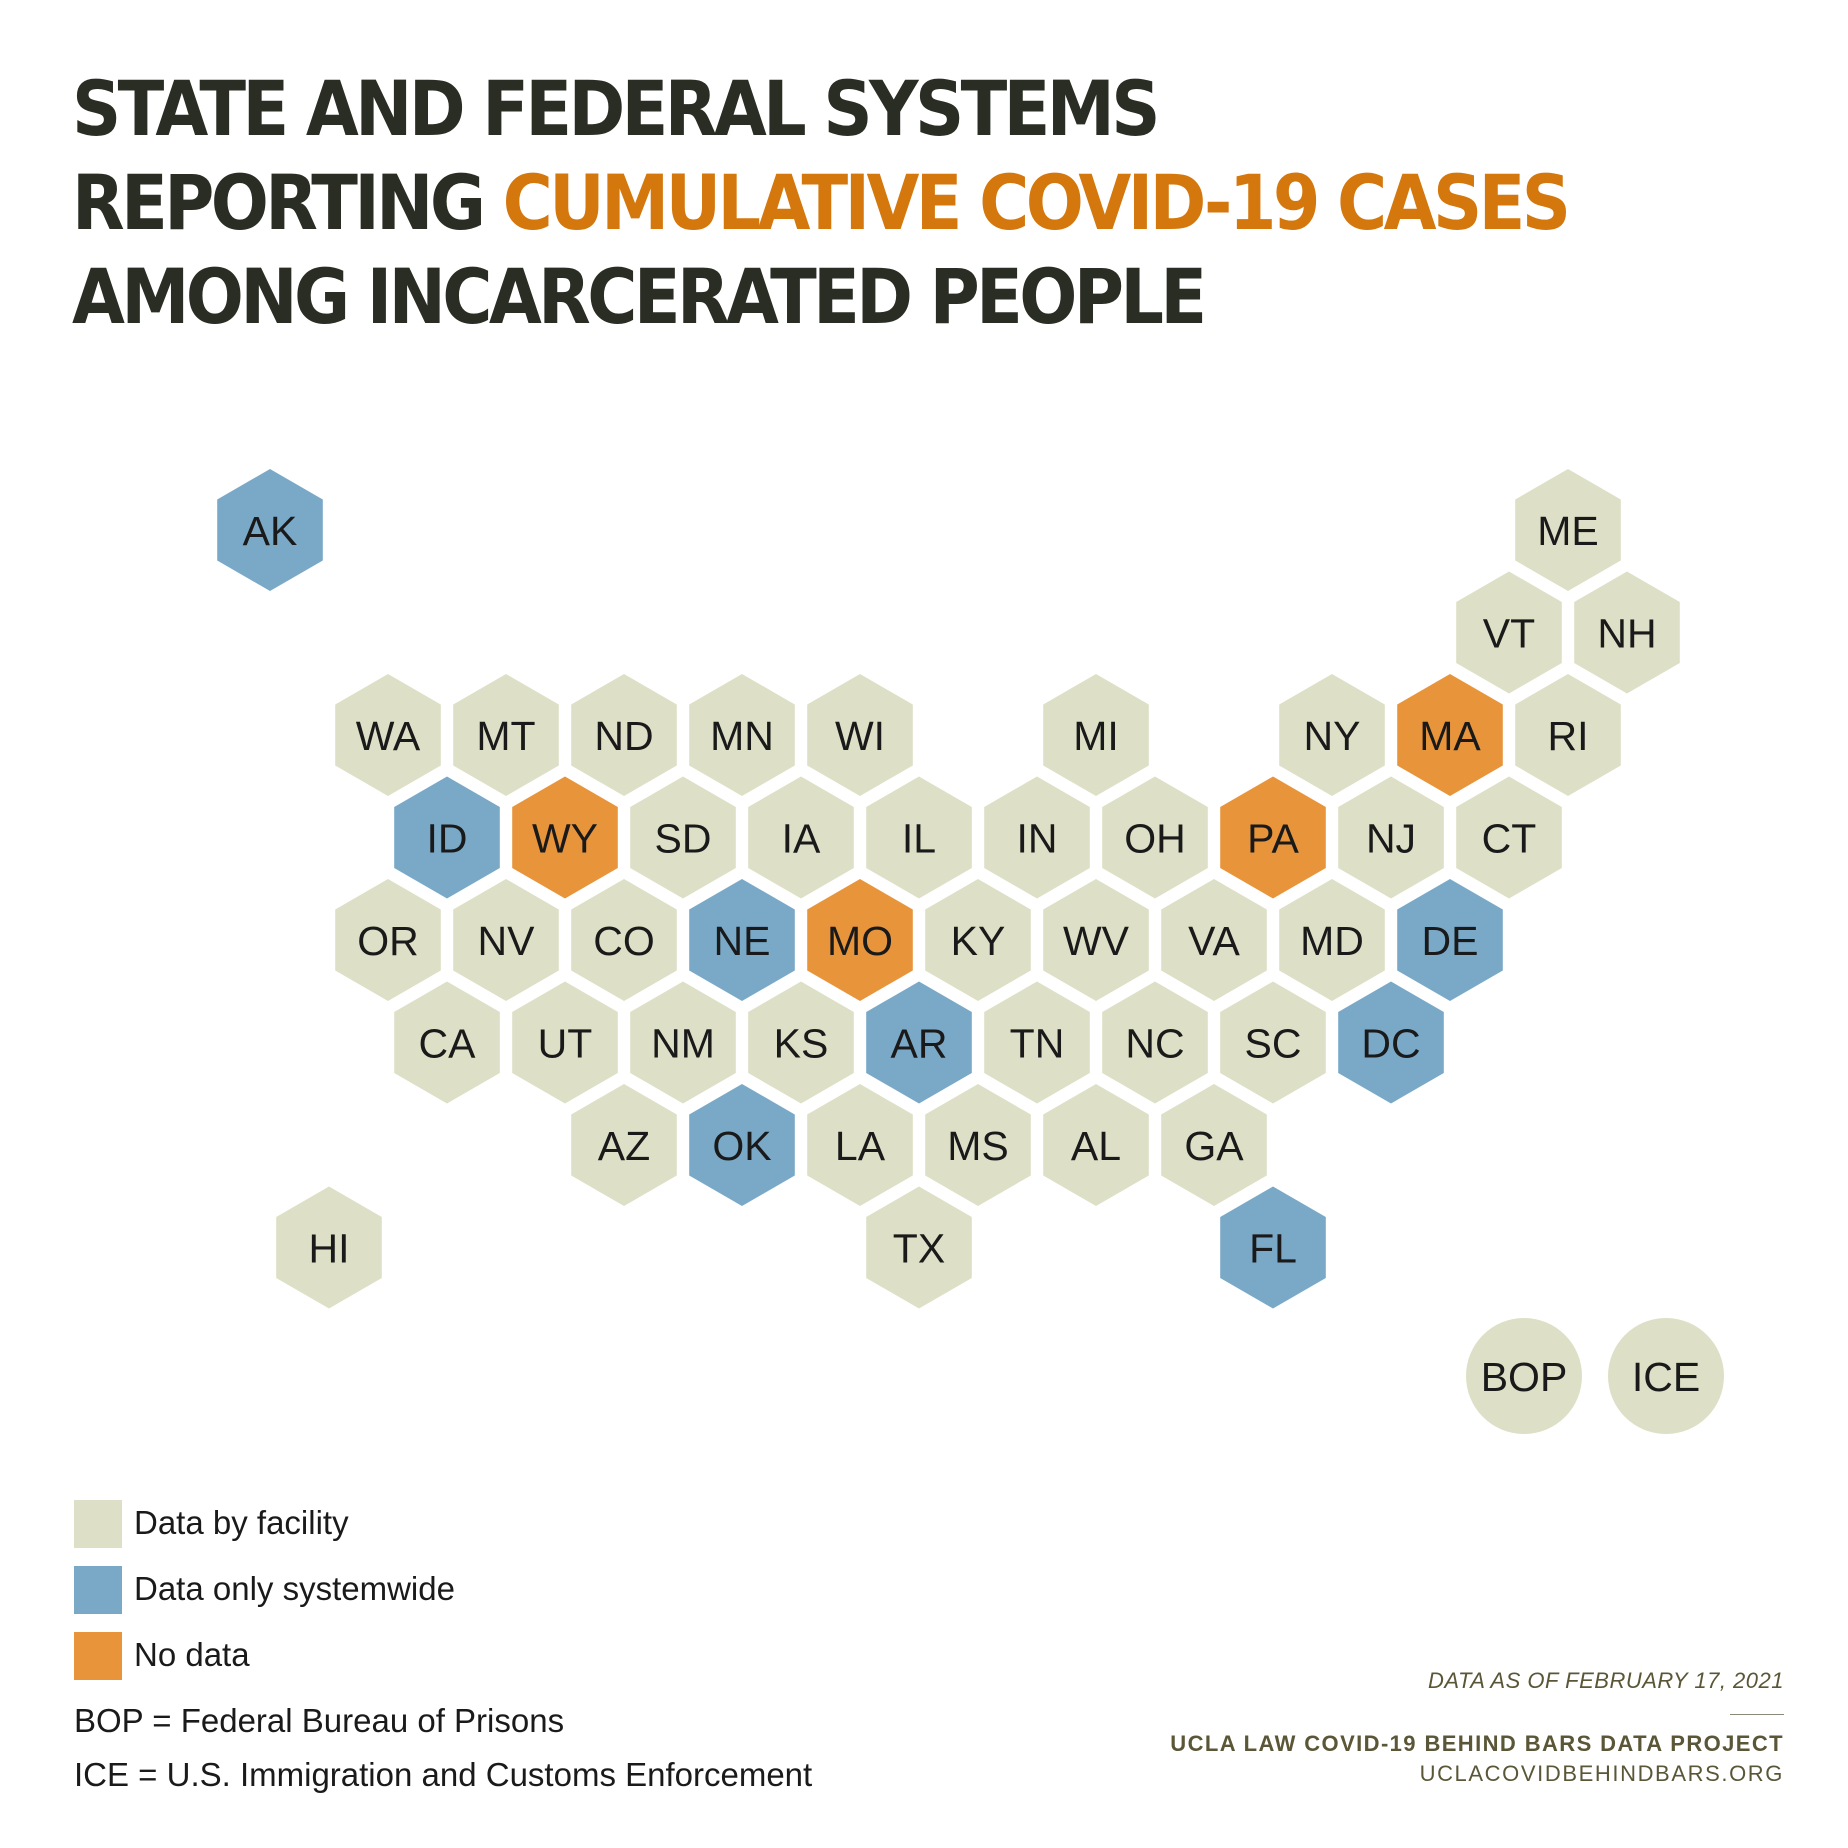  I want to click on state-label-wy: WY, so click(565, 839).